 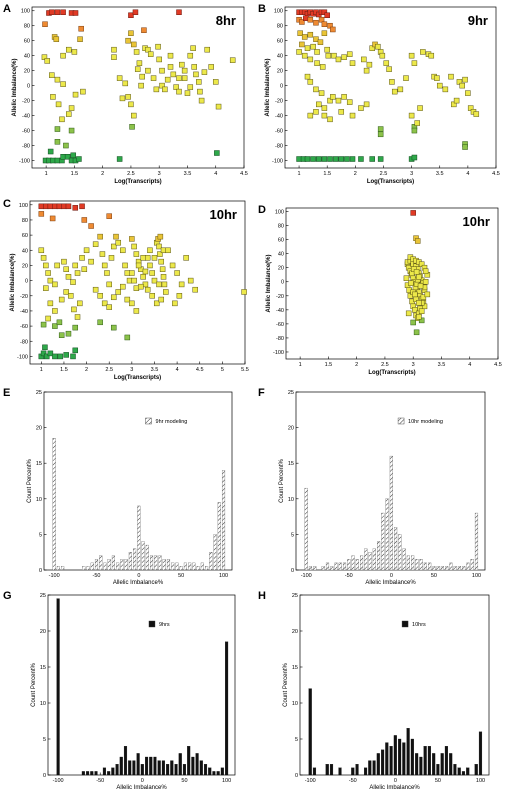 I want to click on x-tick-label: 4, so click(x=177, y=370).